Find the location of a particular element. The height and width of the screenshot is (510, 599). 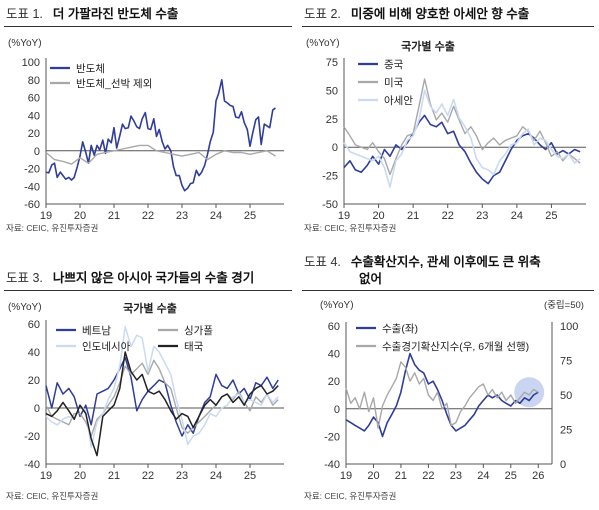

y-tick-label: 50 is located at coordinates (332, 91).